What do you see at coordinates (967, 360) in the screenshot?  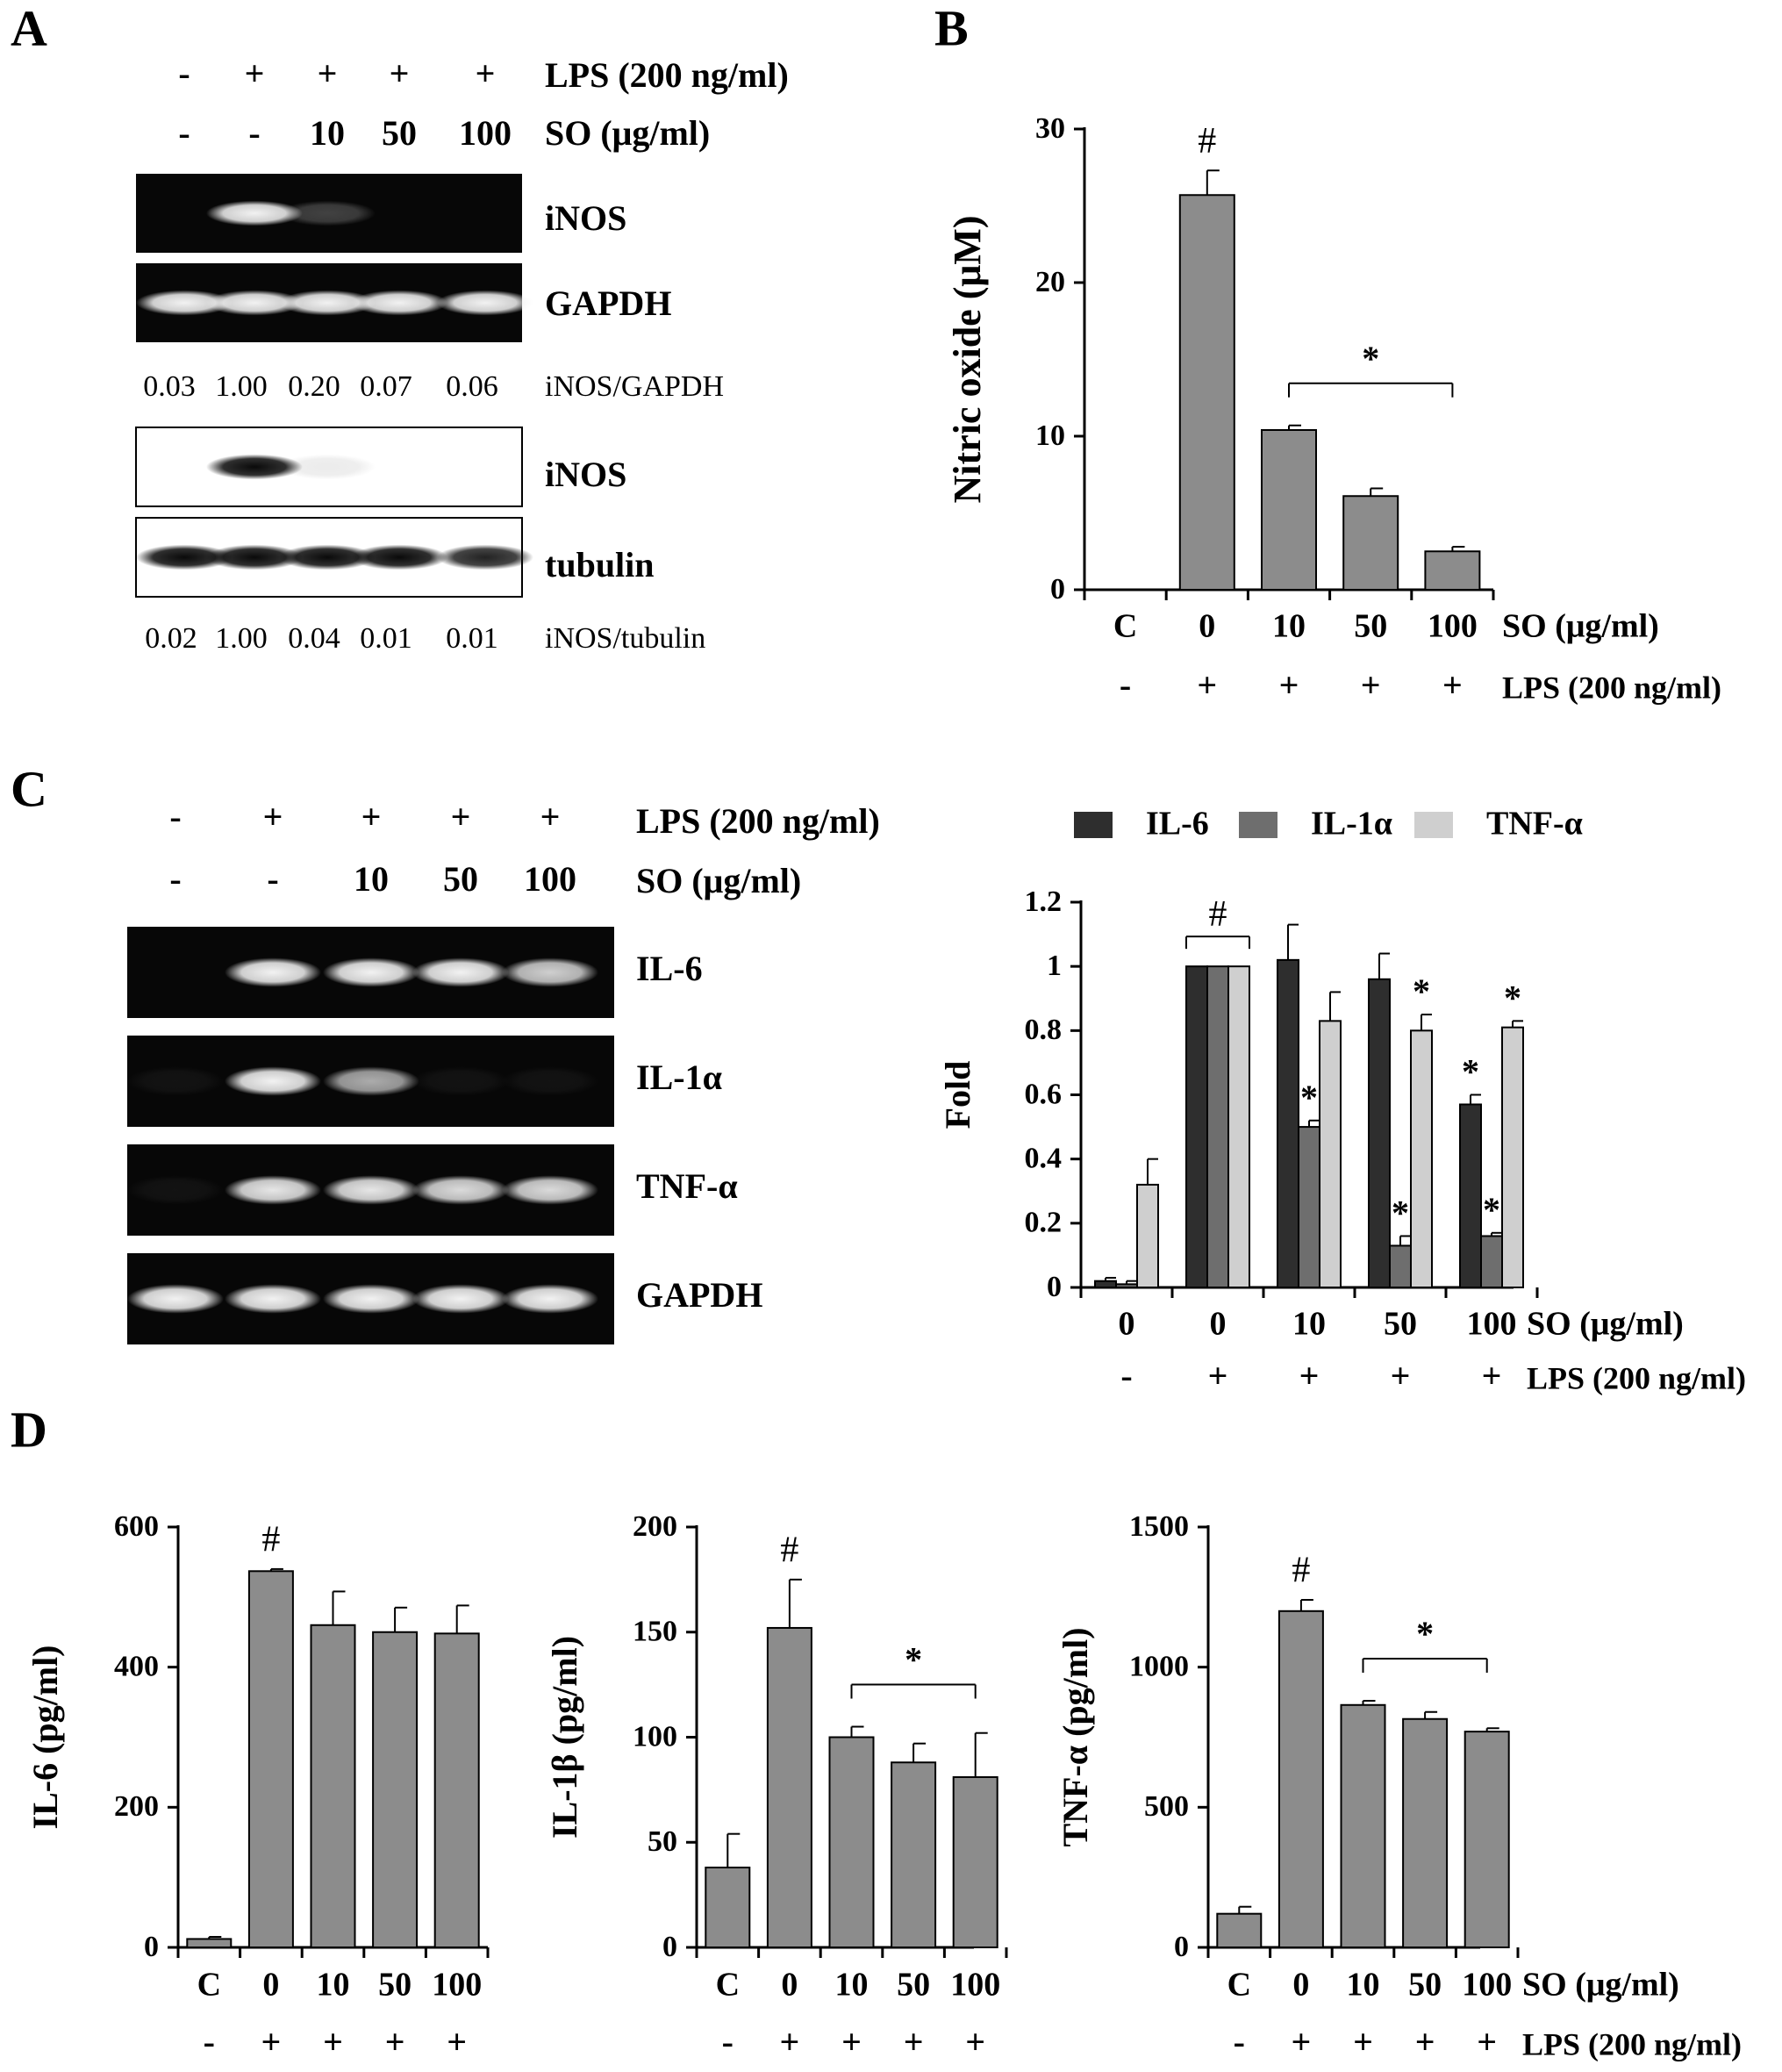 I see `y-axis-label: Nitric oxide (μM)` at bounding box center [967, 360].